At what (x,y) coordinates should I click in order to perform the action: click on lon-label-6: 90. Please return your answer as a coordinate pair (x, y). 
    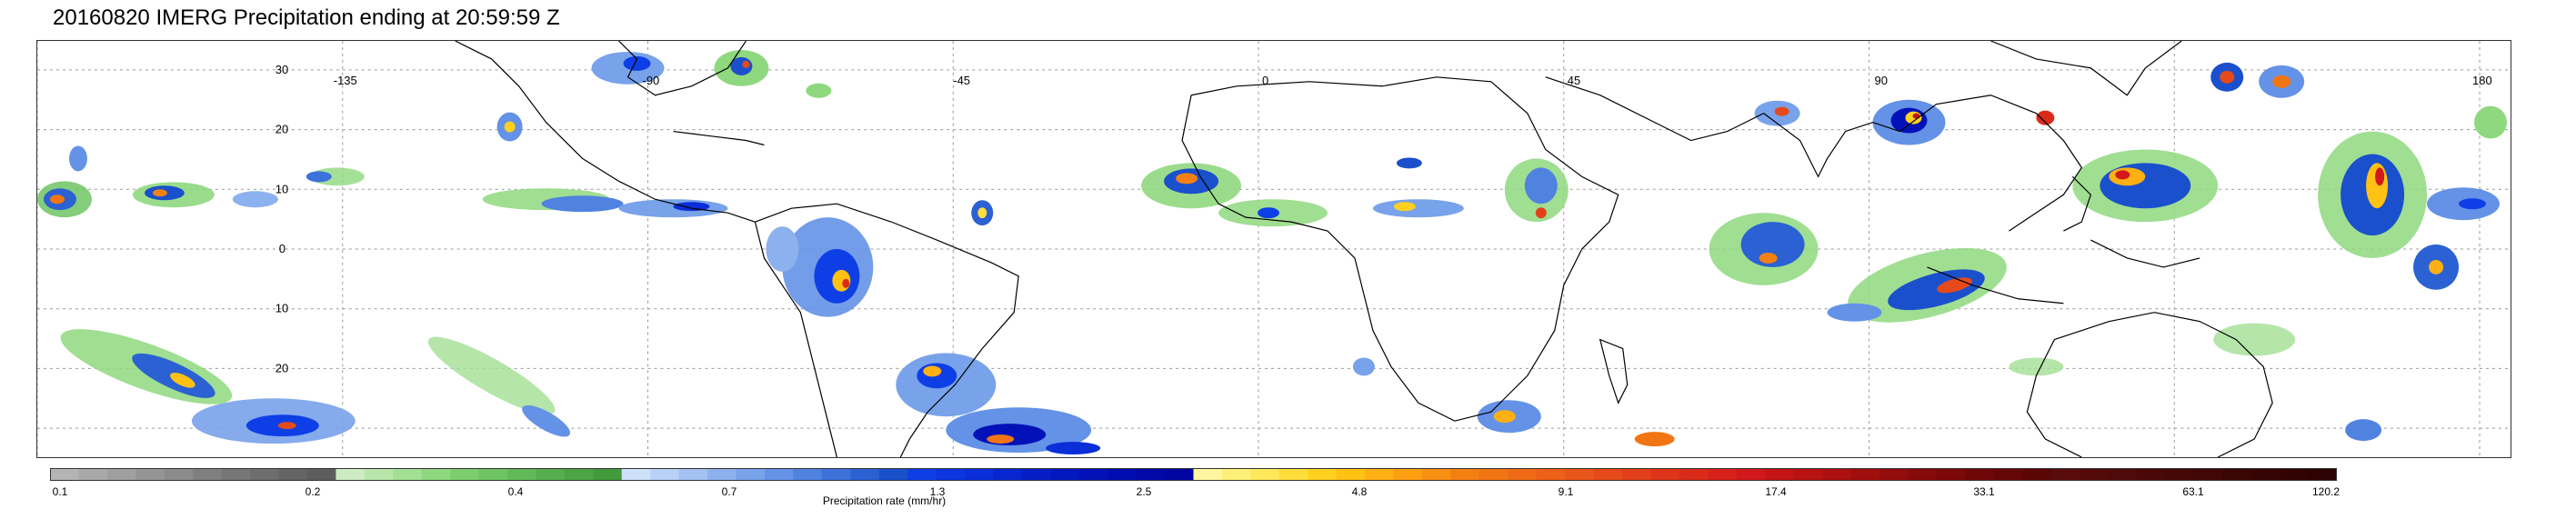
    Looking at the image, I should click on (1882, 80).